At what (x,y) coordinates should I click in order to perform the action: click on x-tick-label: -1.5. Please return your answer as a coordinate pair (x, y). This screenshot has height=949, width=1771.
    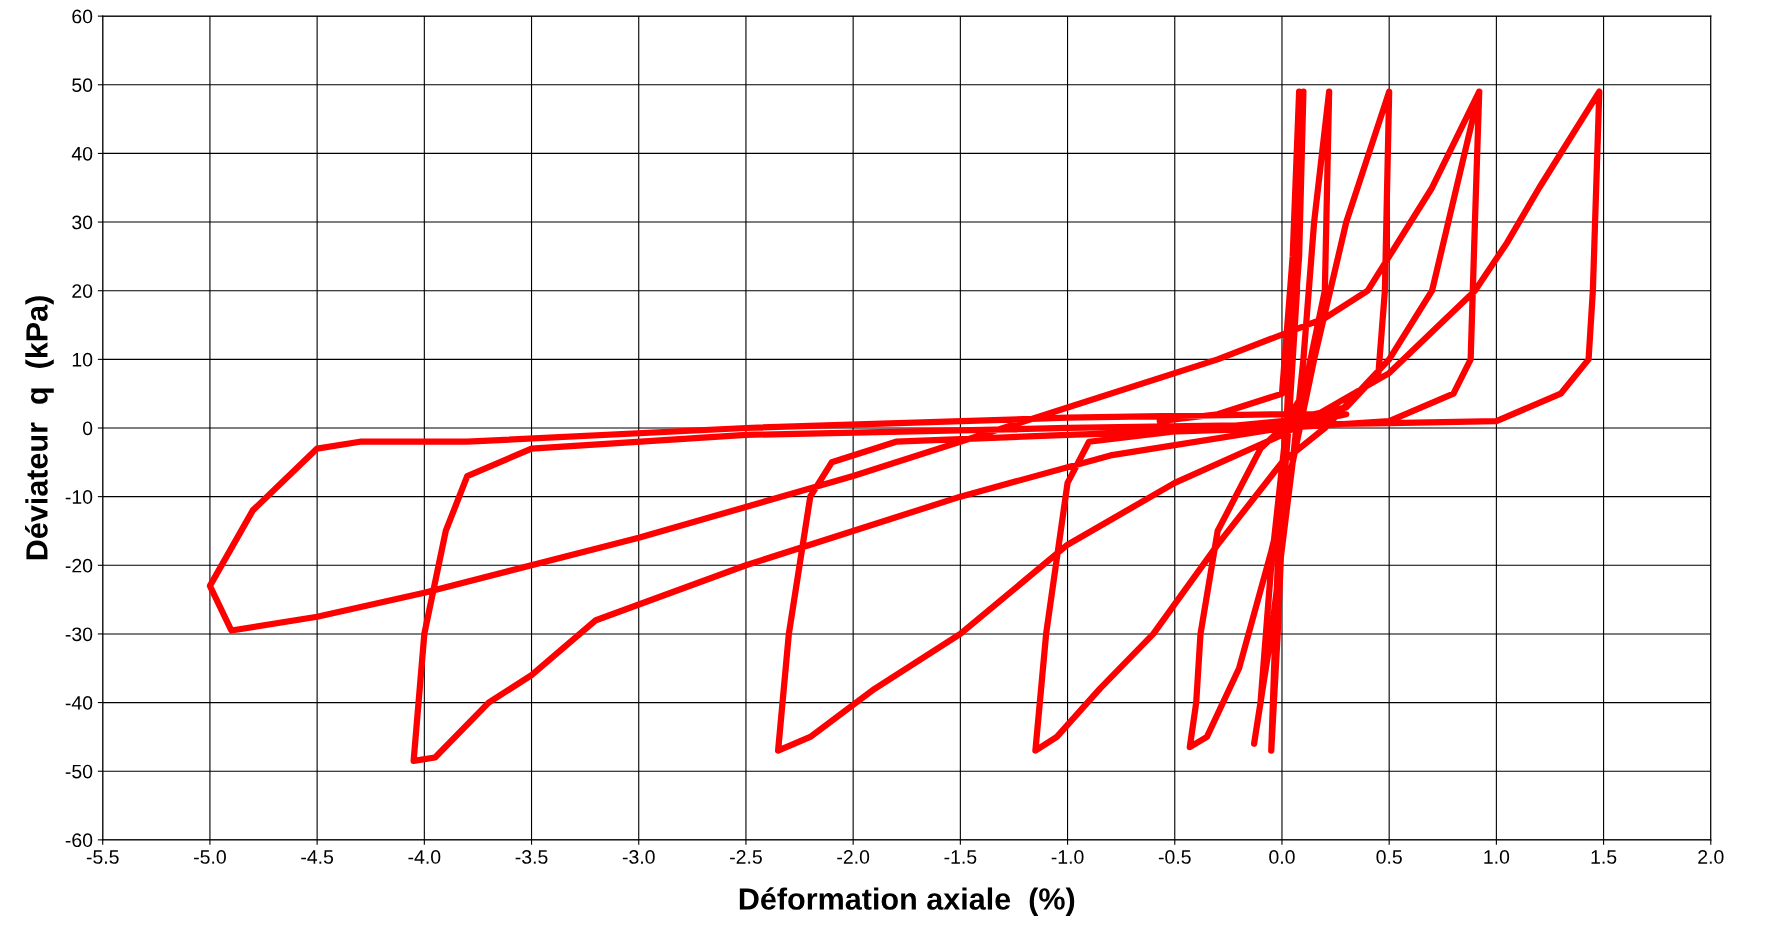
    Looking at the image, I should click on (960, 857).